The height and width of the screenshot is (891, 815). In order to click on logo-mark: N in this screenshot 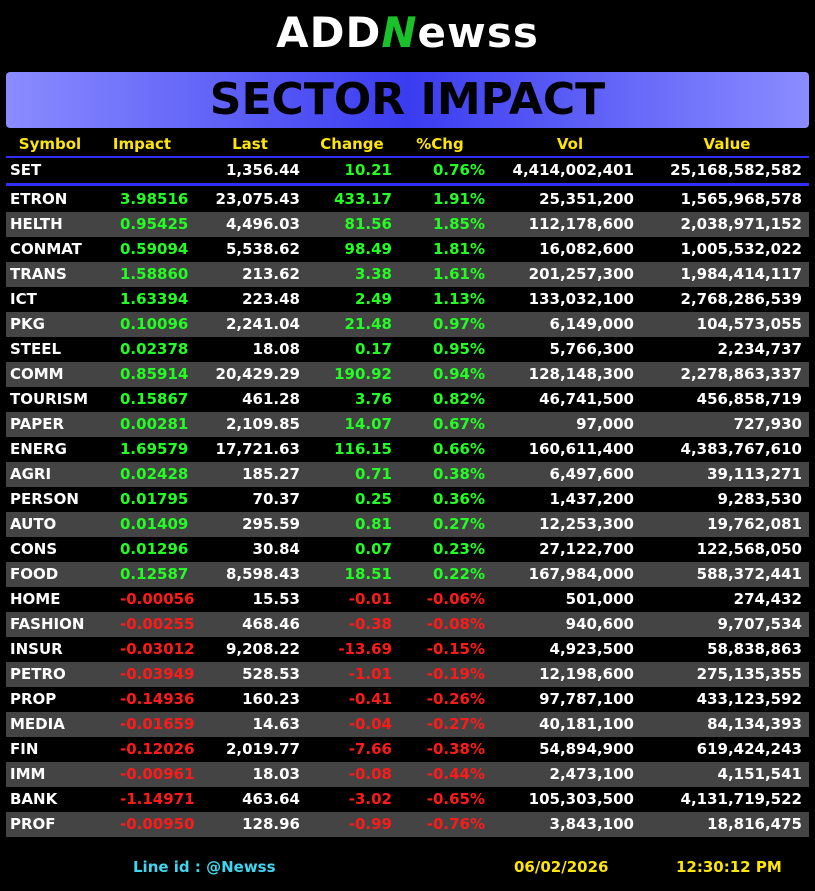, I will do `click(399, 32)`.